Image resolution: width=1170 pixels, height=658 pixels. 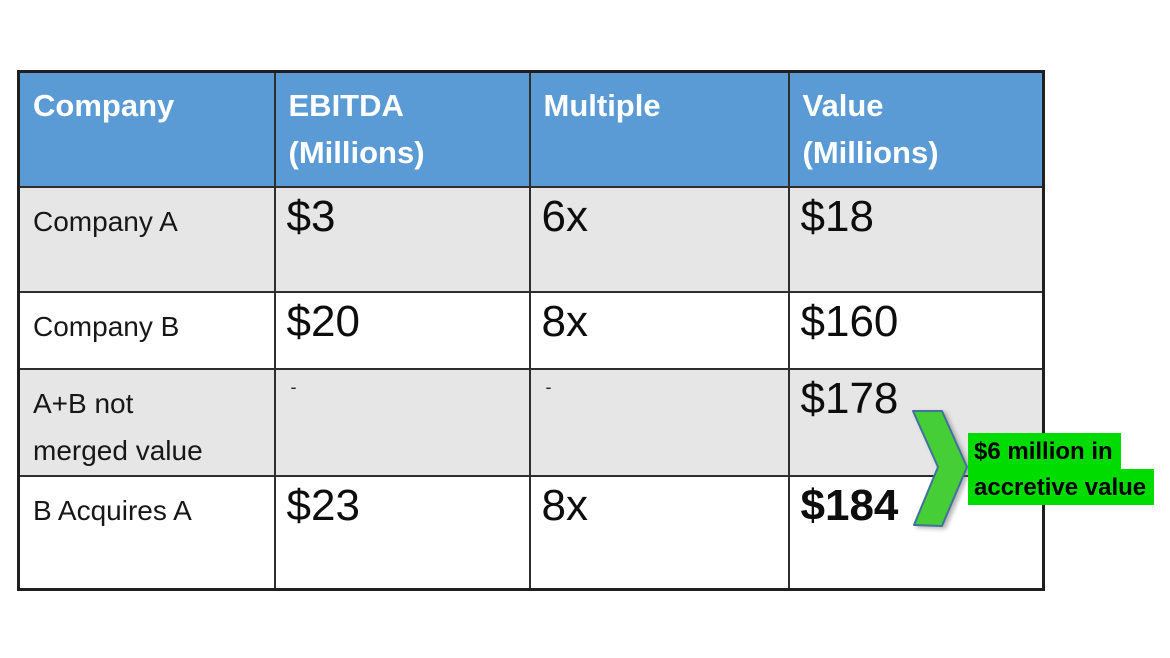 What do you see at coordinates (146, 129) in the screenshot?
I see `column-header-company: Company` at bounding box center [146, 129].